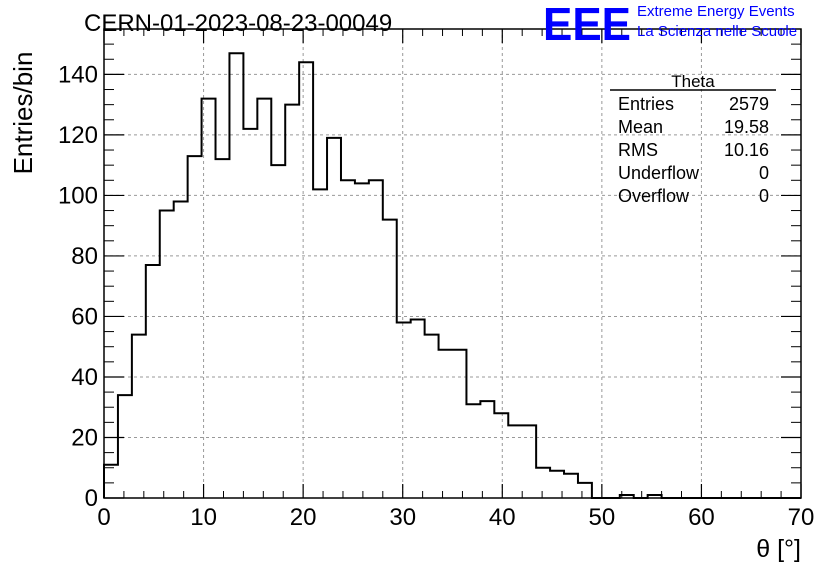 The height and width of the screenshot is (572, 836). I want to click on stats-row-label: Overflow, so click(654, 196).